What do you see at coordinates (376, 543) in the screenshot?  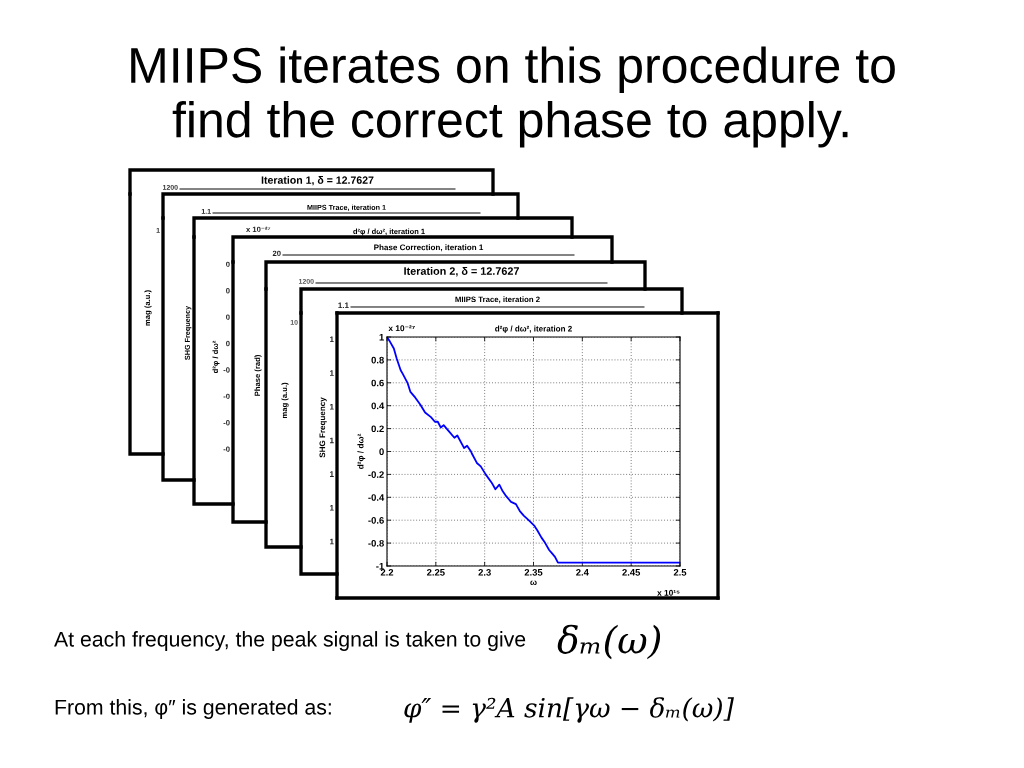 I see `y-tick-label: -0.8` at bounding box center [376, 543].